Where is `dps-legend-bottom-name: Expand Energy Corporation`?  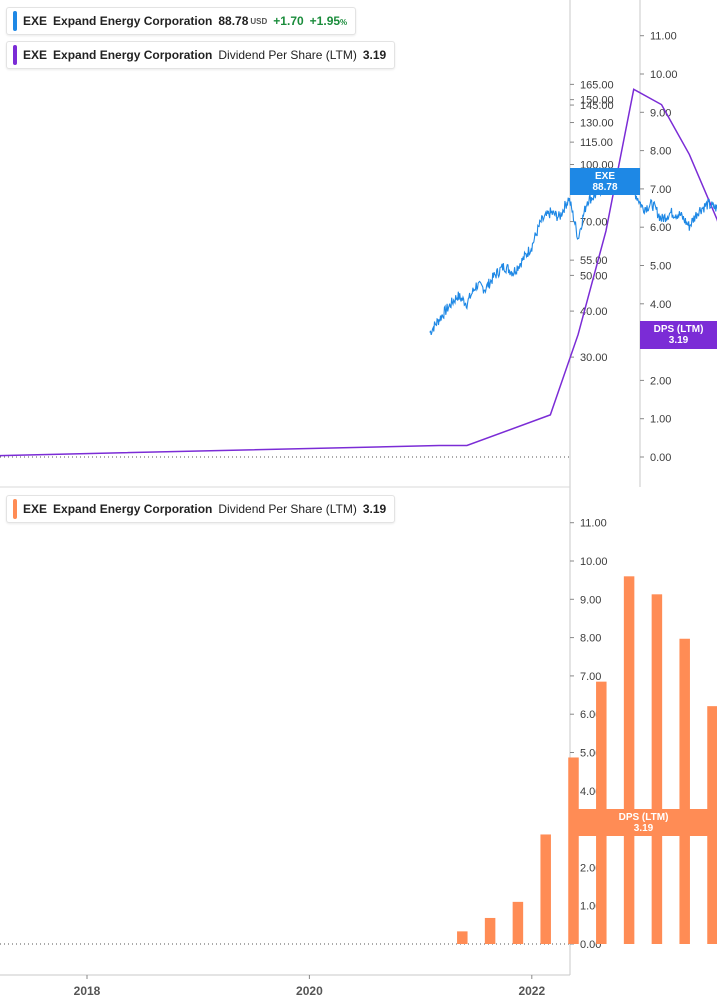
dps-legend-bottom-name: Expand Energy Corporation is located at coordinates (133, 509).